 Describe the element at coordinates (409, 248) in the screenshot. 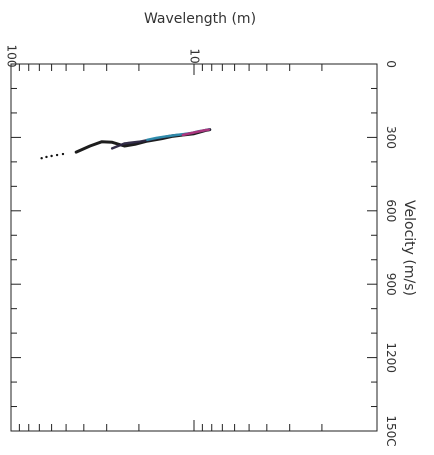

I see `x-axis-title: Velocity (m/s)` at that location.